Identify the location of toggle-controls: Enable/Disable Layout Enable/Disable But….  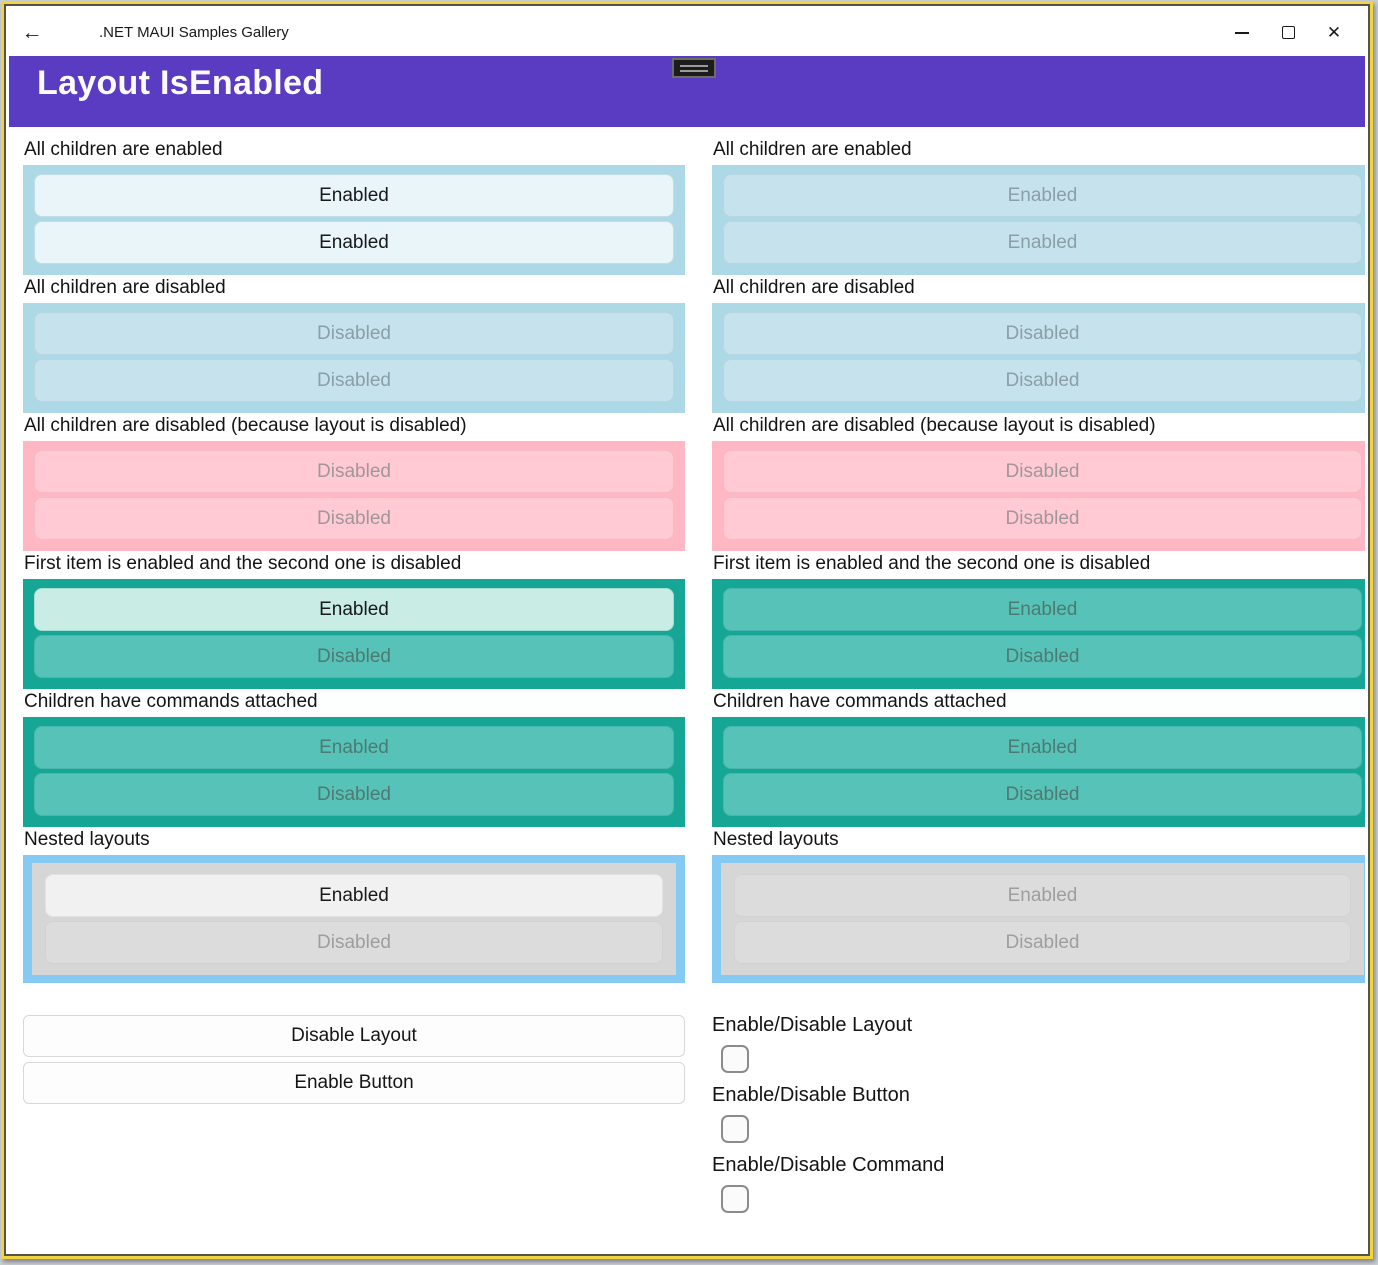
(1038, 1113).